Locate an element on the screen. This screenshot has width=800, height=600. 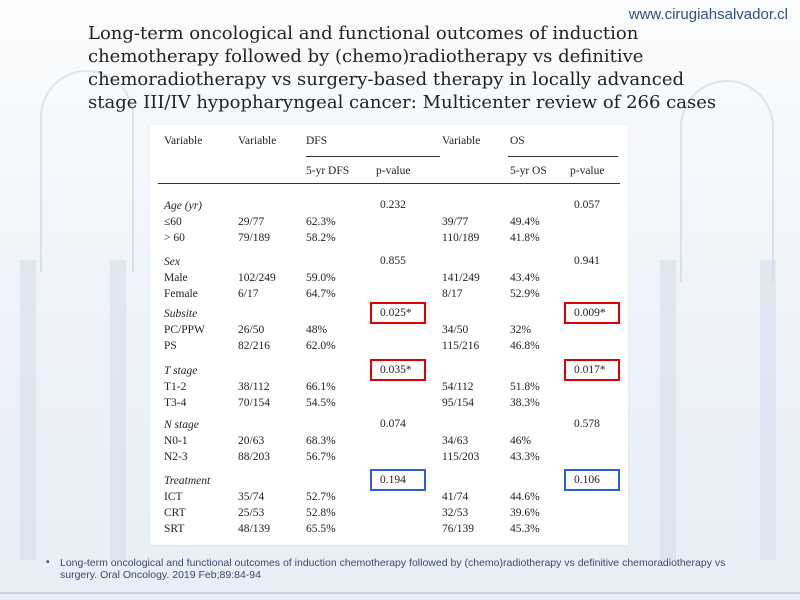
bottom-divider is located at coordinates (400, 593).